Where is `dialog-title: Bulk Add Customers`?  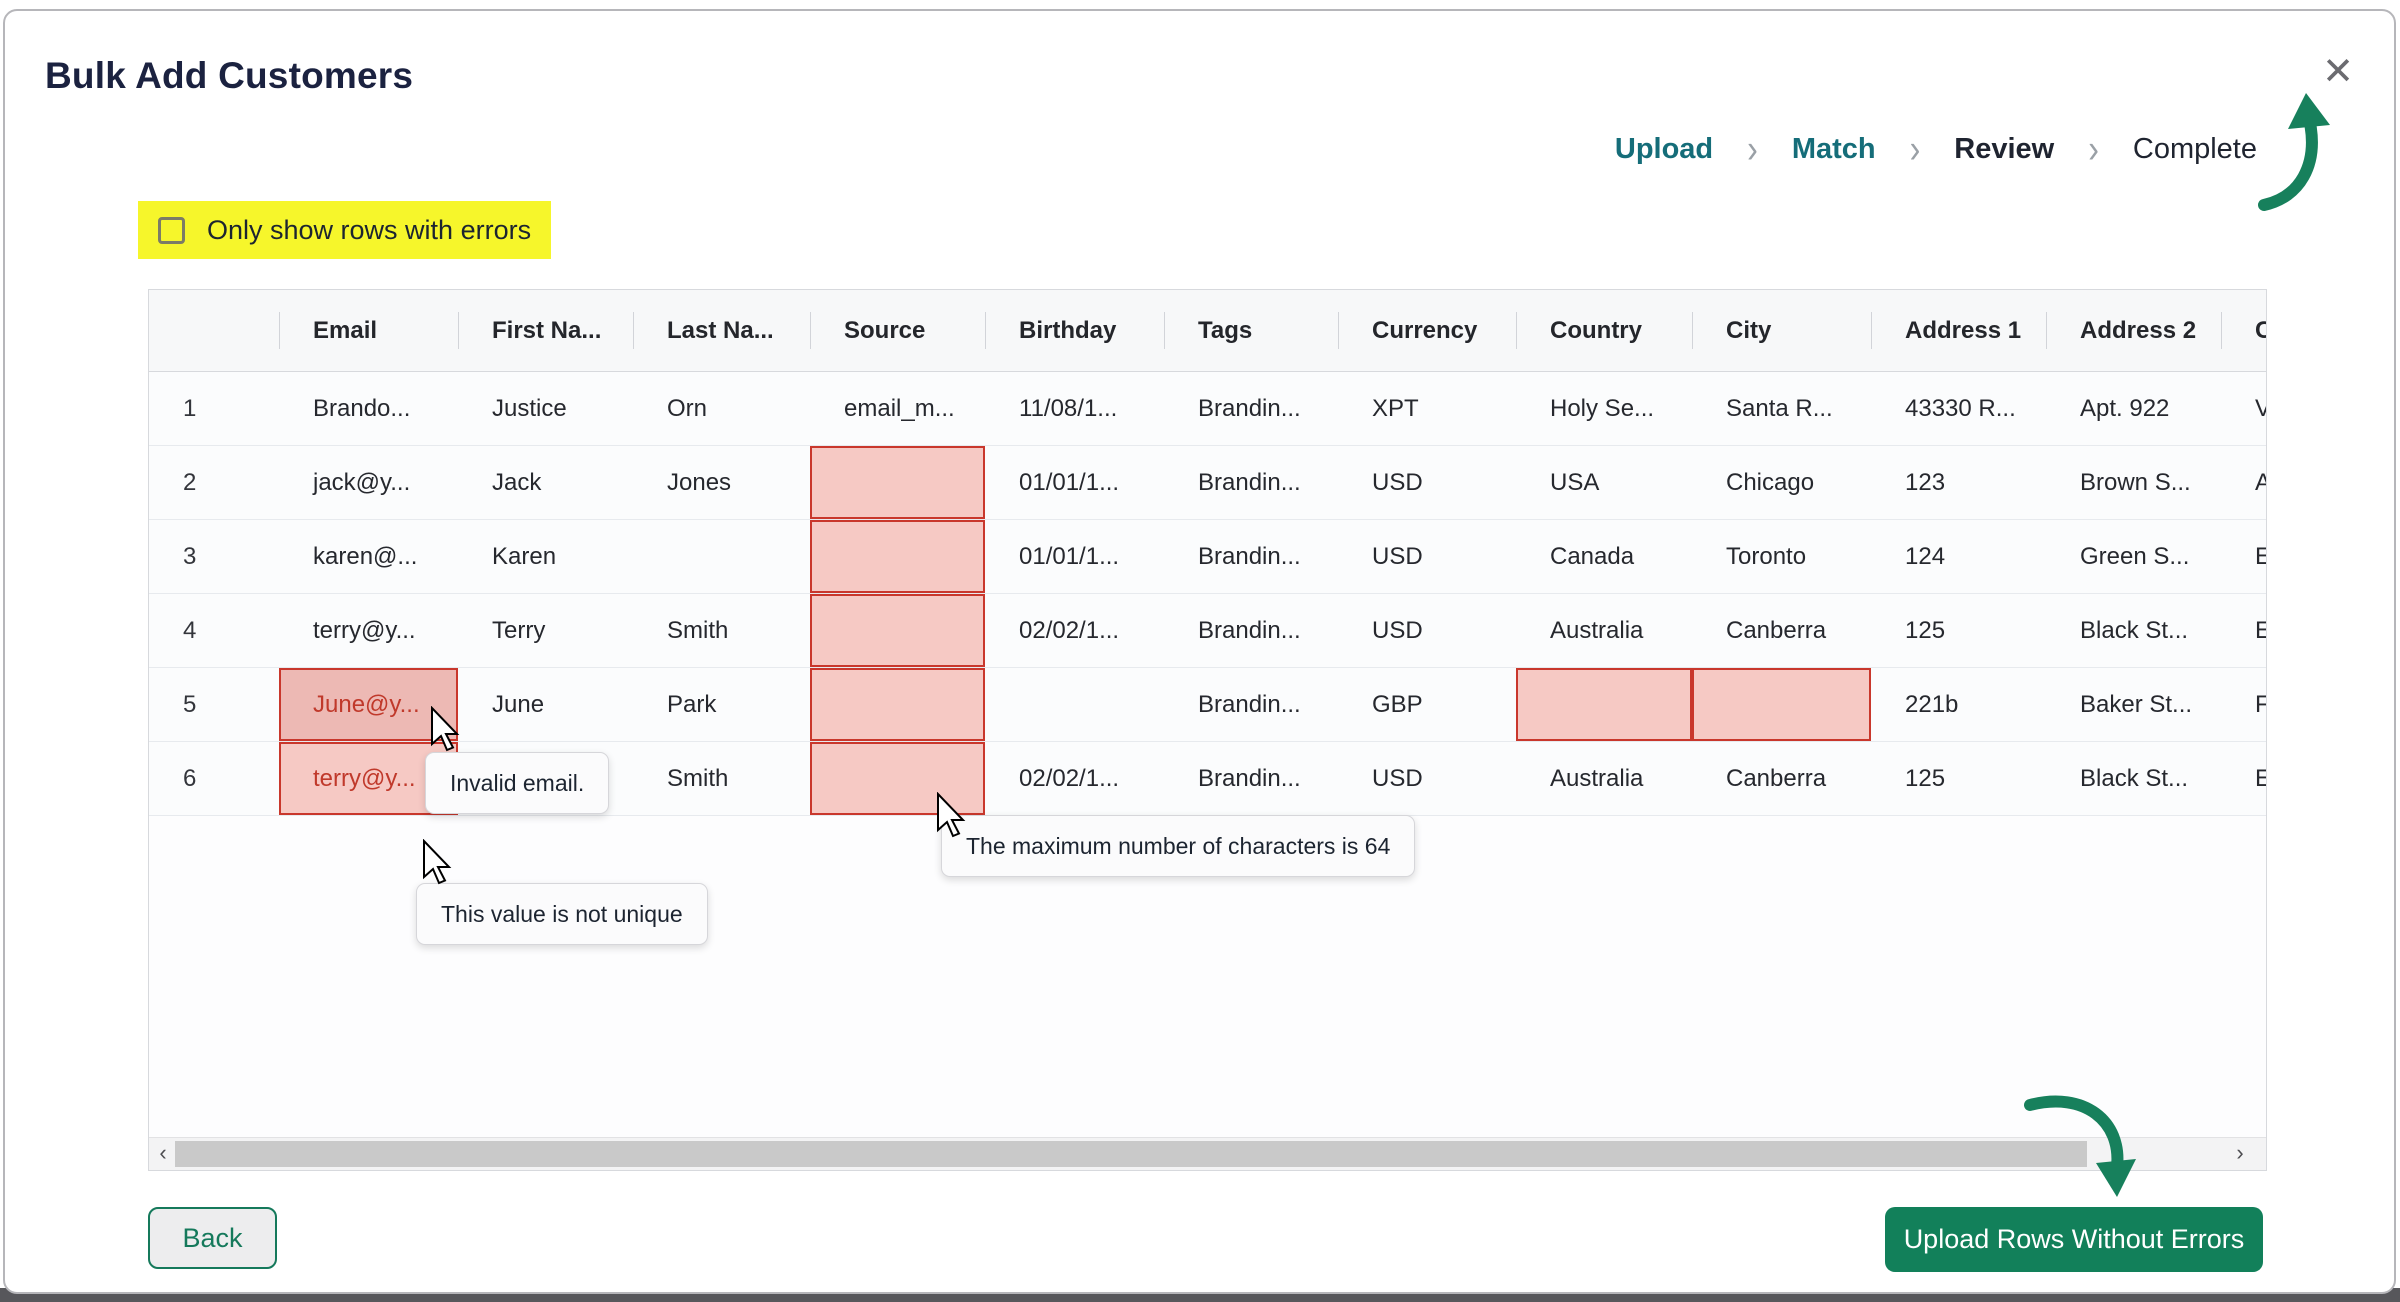
dialog-title: Bulk Add Customers is located at coordinates (229, 75).